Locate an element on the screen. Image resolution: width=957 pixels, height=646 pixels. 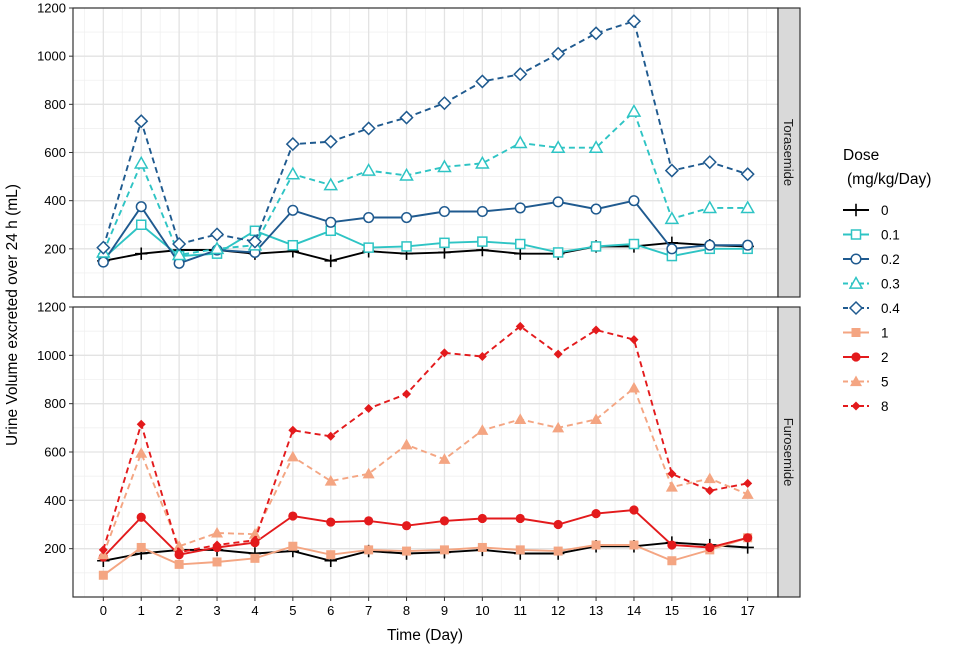
legend-entry-0.1: 0.1 is located at coordinates (871, 235).